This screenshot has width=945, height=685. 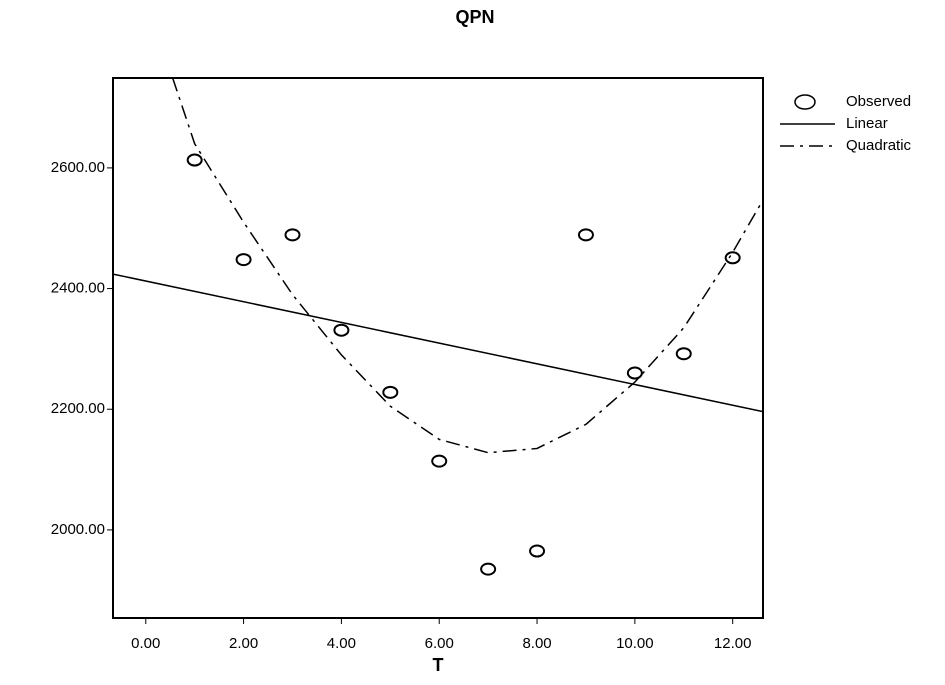 What do you see at coordinates (243, 643) in the screenshot?
I see `x-tick-label: 2.00` at bounding box center [243, 643].